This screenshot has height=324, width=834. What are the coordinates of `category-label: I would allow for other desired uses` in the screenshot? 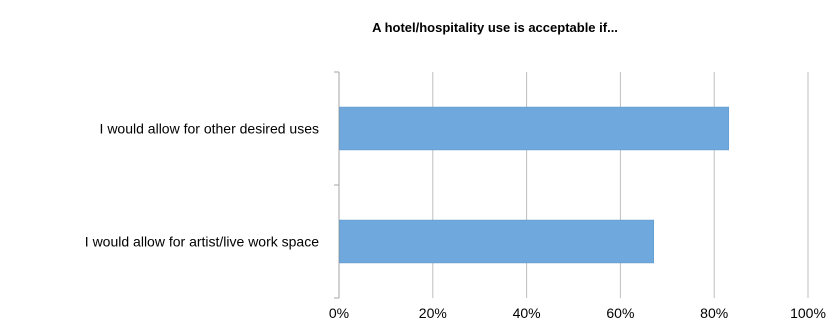 It's located at (209, 129).